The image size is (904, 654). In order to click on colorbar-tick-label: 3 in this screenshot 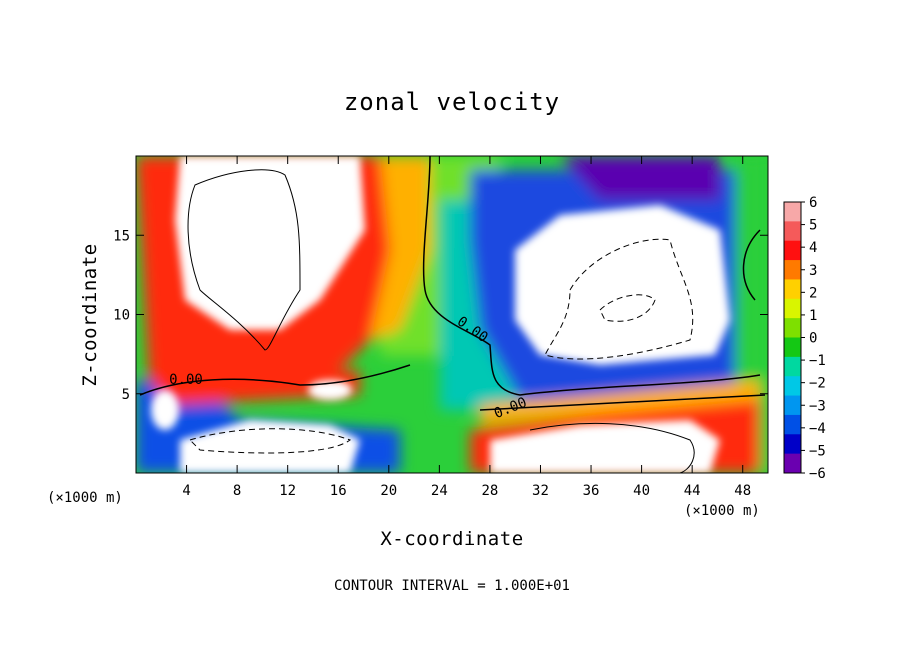, I will do `click(813, 271)`.